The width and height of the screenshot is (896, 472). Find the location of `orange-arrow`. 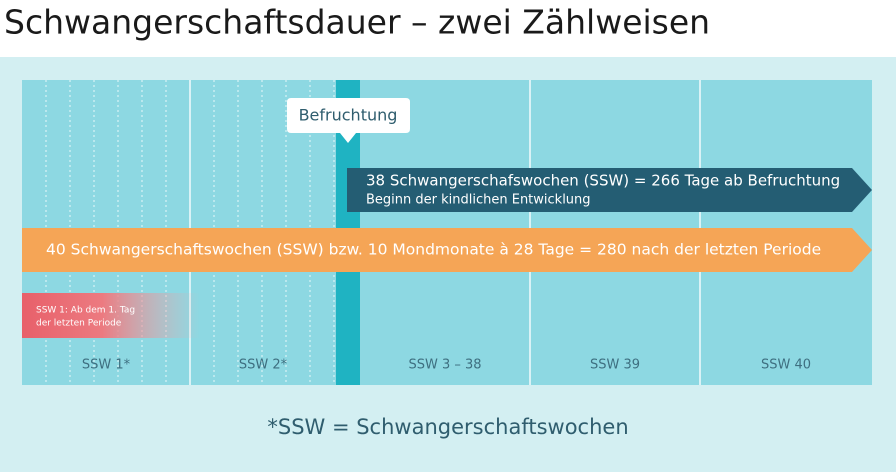

orange-arrow is located at coordinates (447, 250).